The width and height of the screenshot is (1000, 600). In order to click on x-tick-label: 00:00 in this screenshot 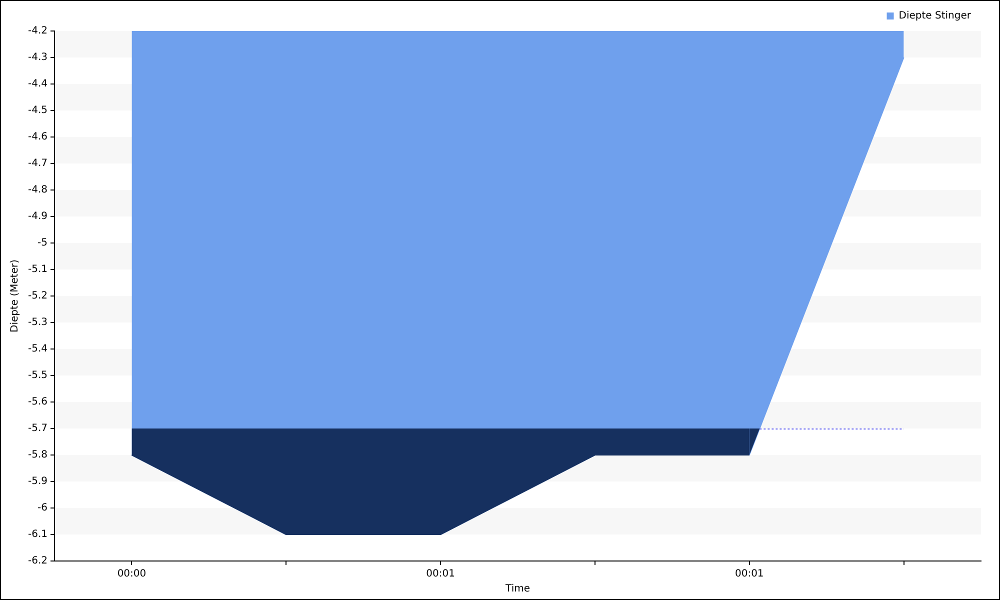, I will do `click(131, 574)`.